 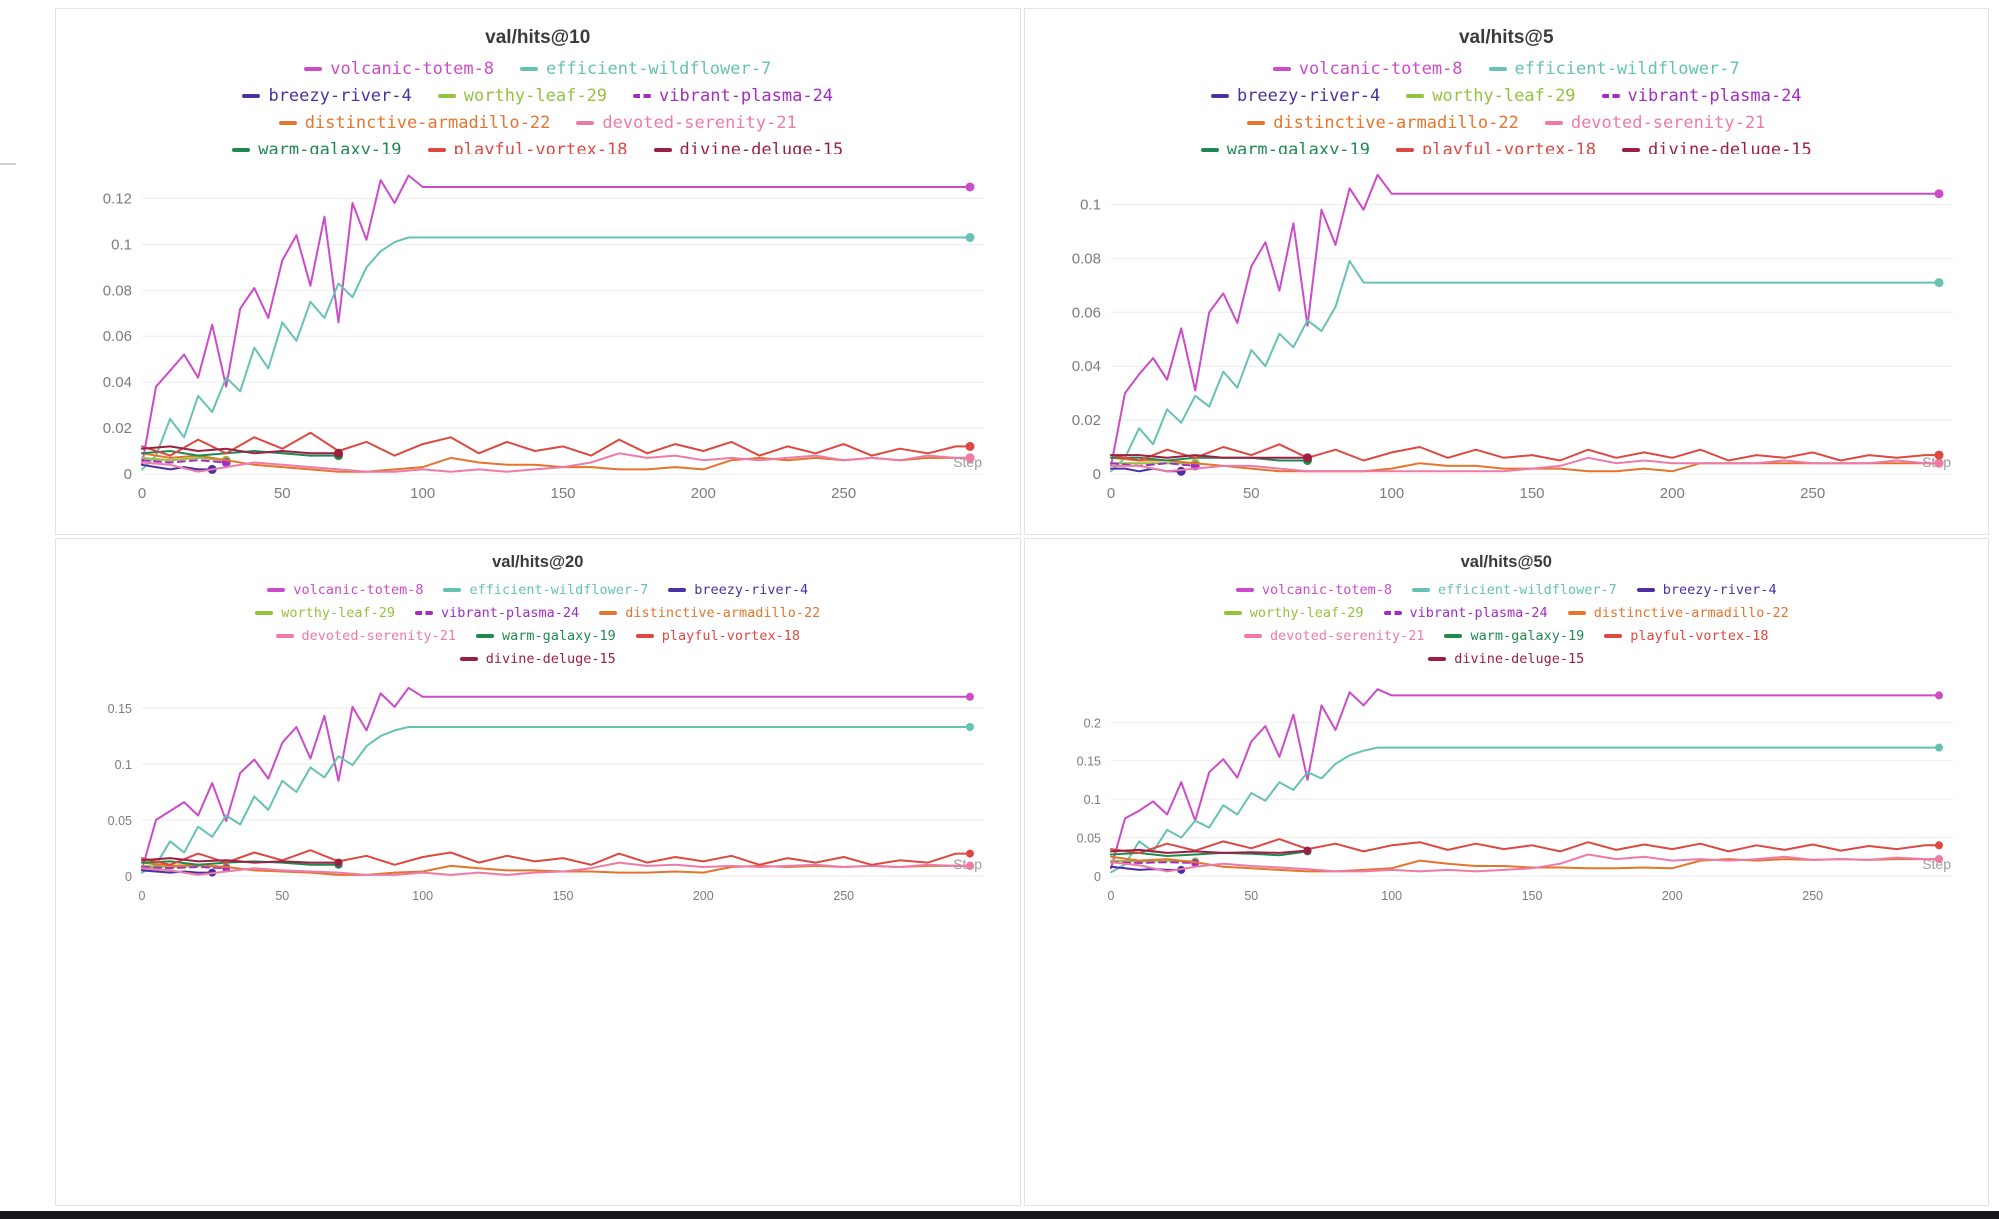 What do you see at coordinates (659, 68) in the screenshot?
I see `legend-label: efficient-wildflower-7` at bounding box center [659, 68].